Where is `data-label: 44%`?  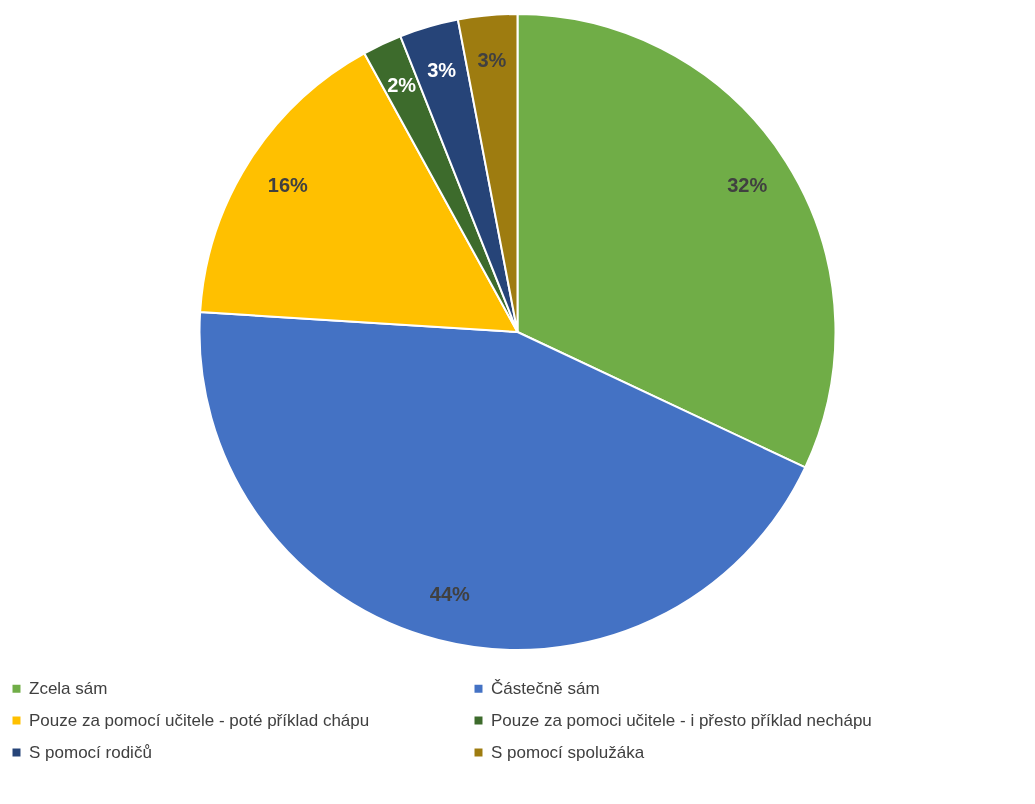 data-label: 44% is located at coordinates (450, 594).